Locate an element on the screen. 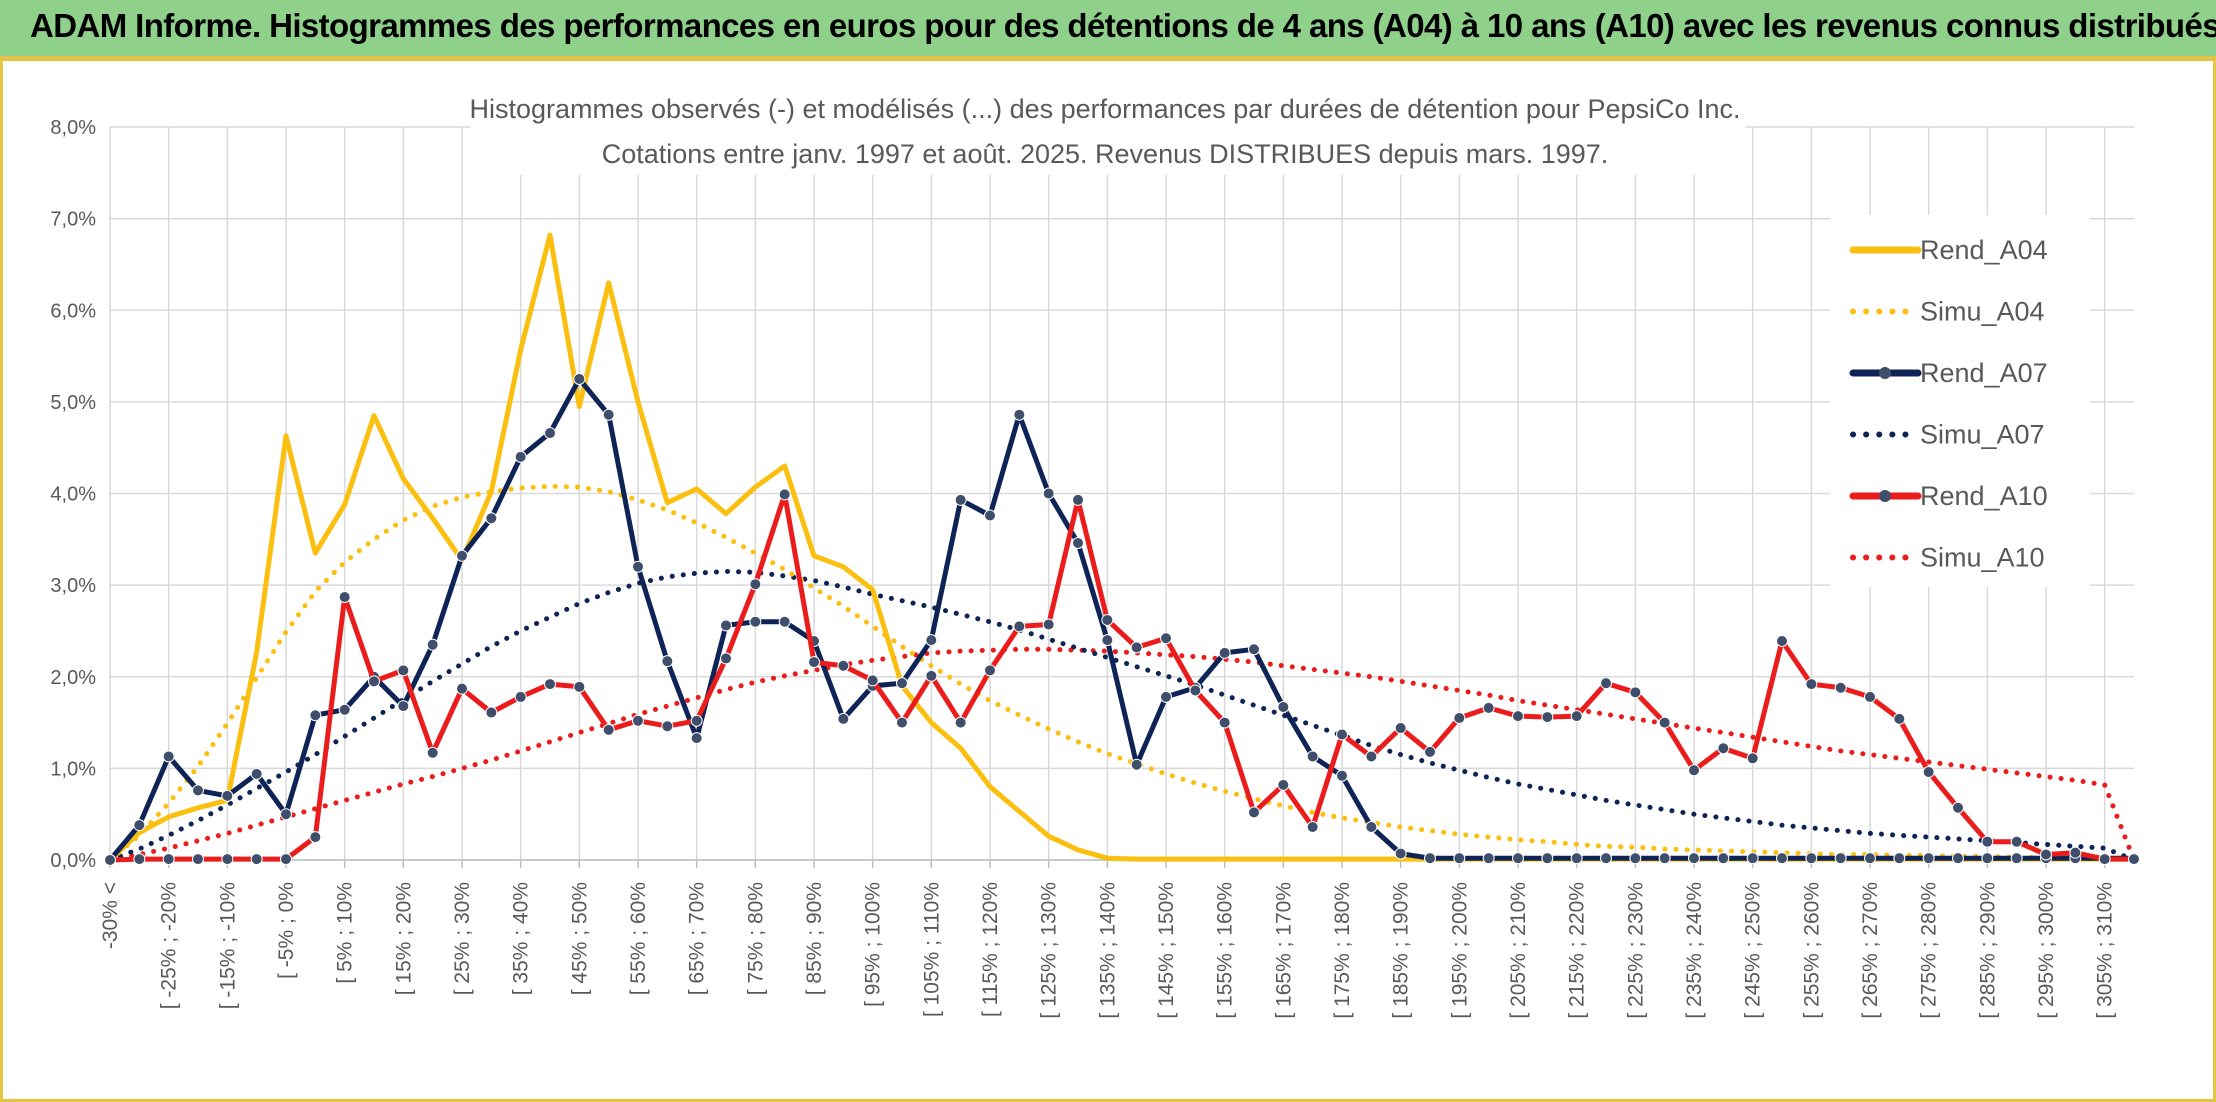 This screenshot has width=2216, height=1102. x-tick-label: [ 125% ; 130% is located at coordinates (1049, 950).